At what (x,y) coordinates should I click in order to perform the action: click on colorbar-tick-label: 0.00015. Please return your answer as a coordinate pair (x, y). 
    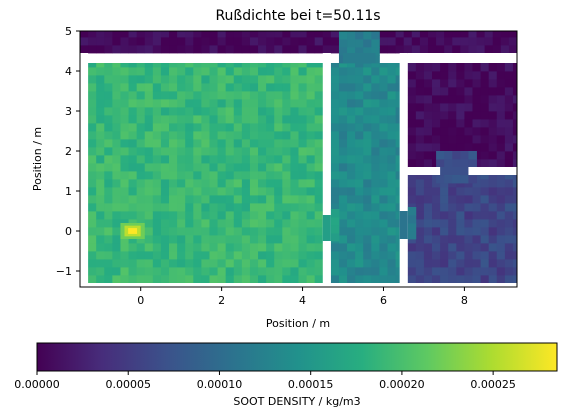
    Looking at the image, I should click on (311, 384).